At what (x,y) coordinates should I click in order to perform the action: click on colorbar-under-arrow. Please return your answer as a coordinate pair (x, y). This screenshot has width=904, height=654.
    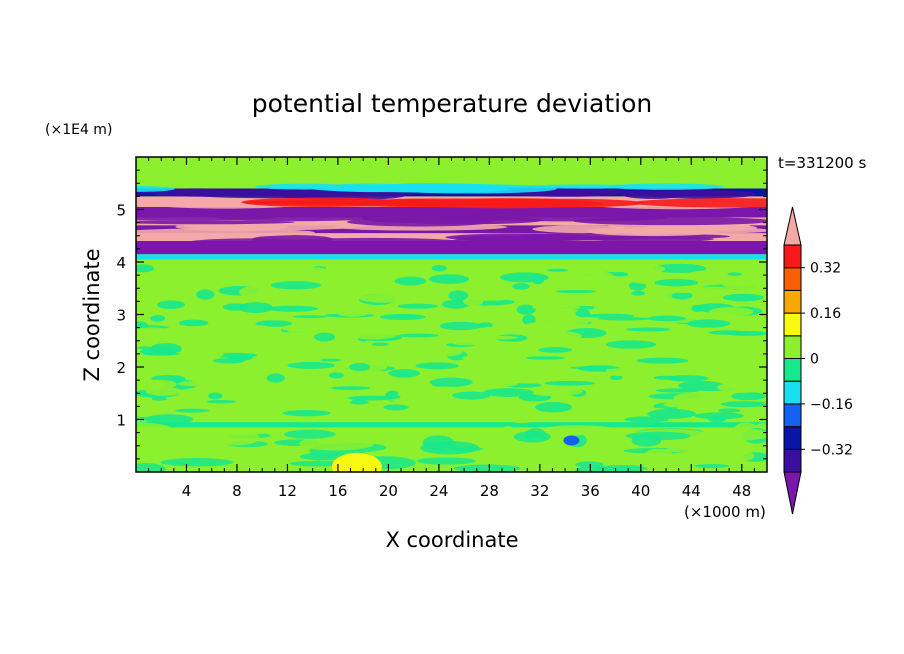
    Looking at the image, I should click on (792, 493).